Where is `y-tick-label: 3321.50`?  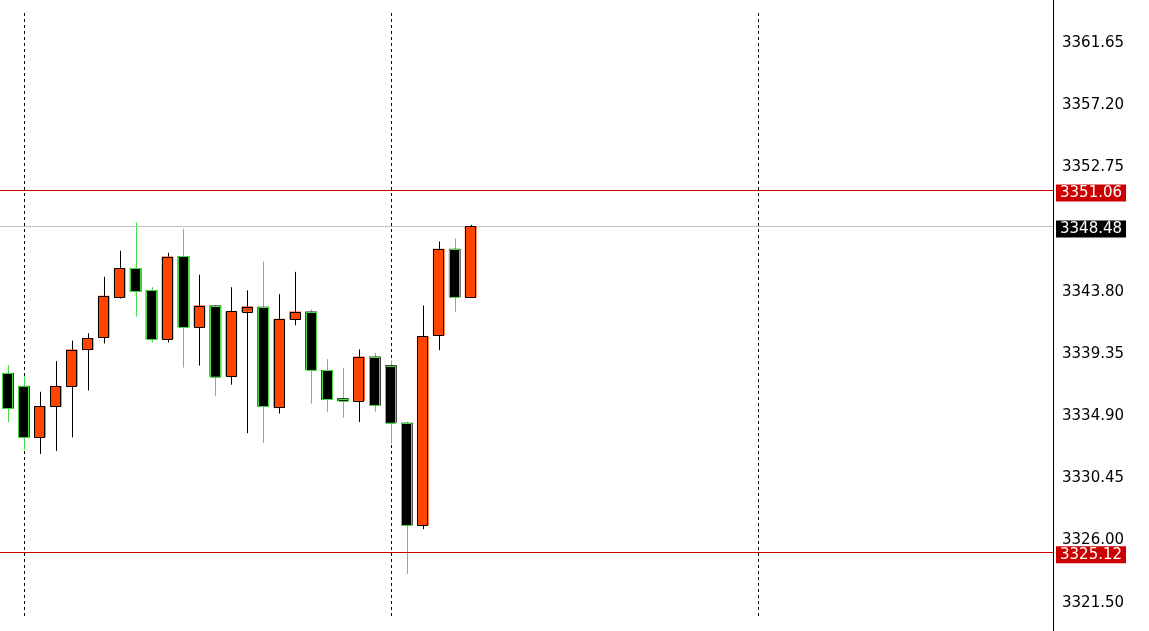 y-tick-label: 3321.50 is located at coordinates (1093, 601).